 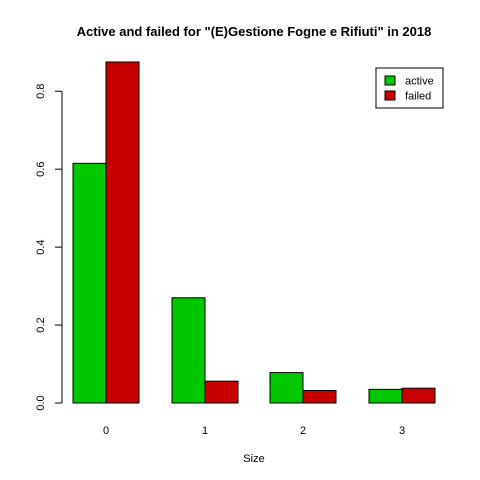 I want to click on y-tick-label: 0.0, so click(x=41, y=402).